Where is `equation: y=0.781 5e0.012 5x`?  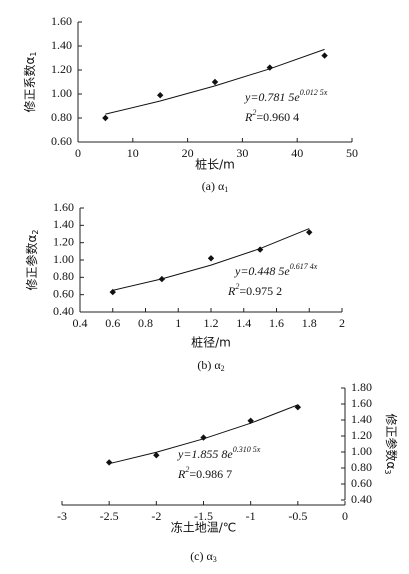
equation: y=0.781 5e0.012 5x is located at coordinates (286, 96).